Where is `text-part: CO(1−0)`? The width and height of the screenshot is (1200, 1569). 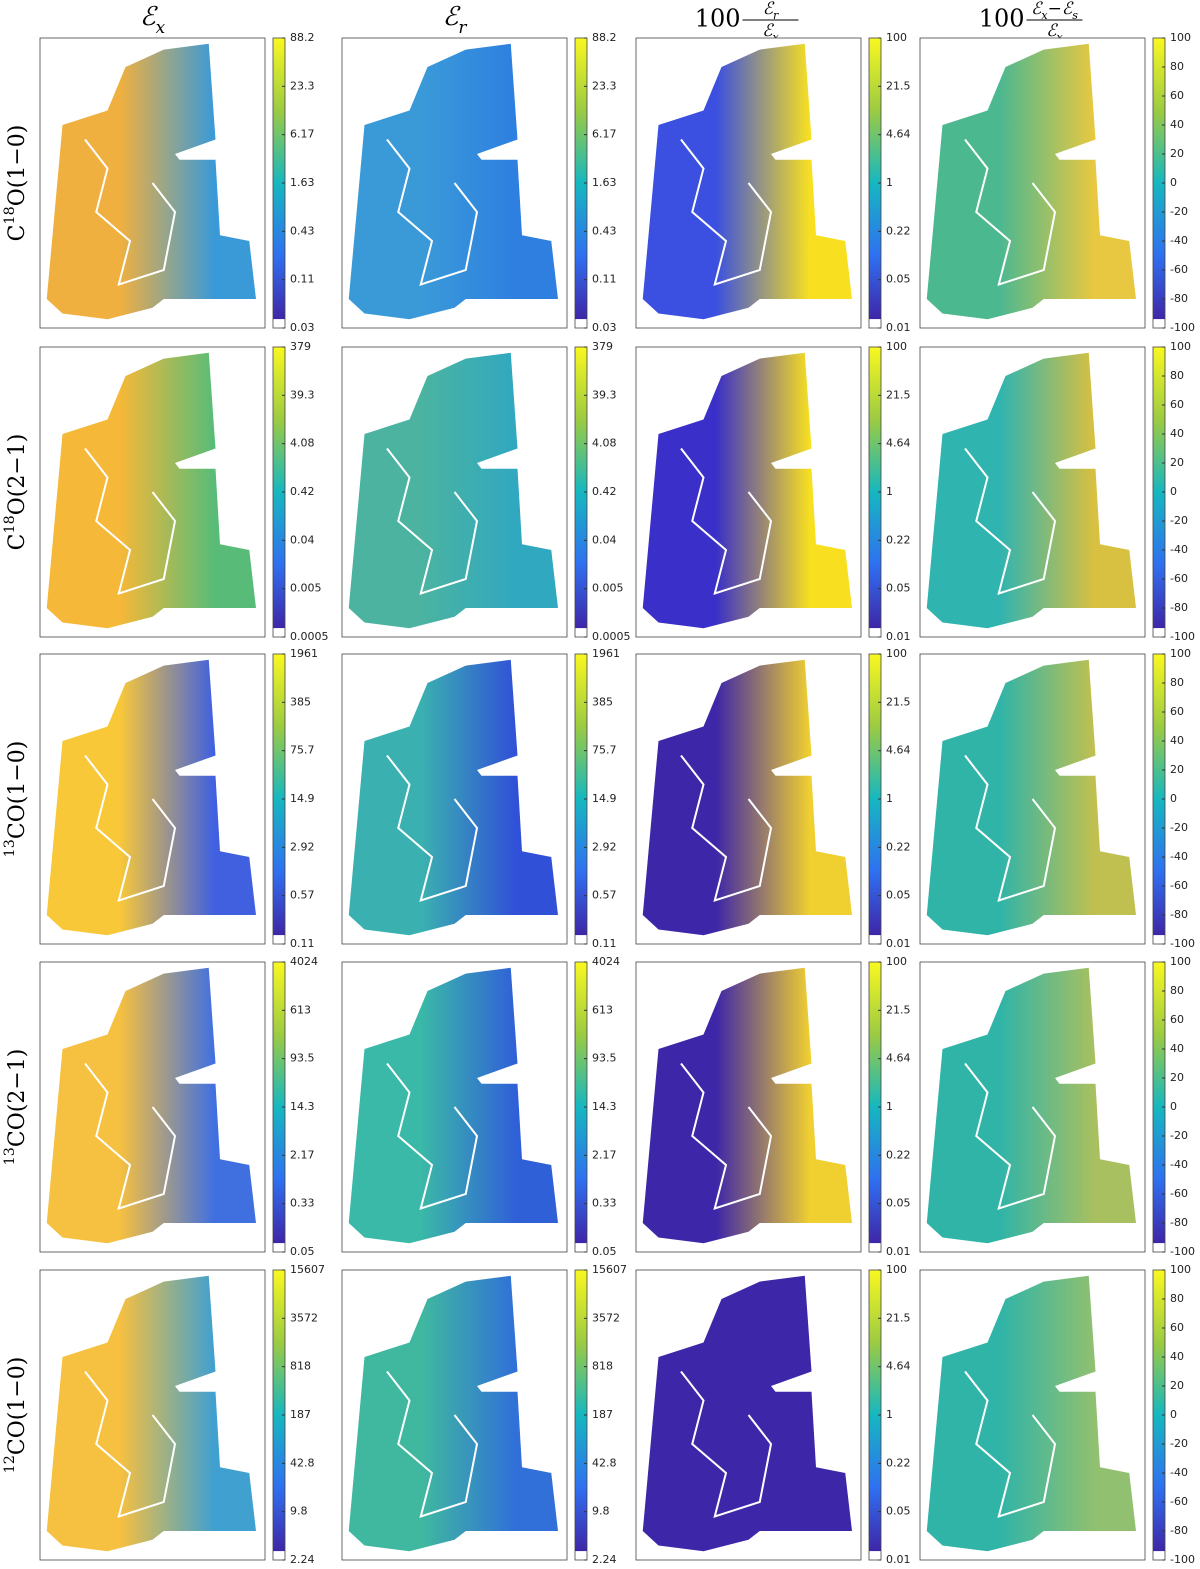 text-part: CO(1−0) is located at coordinates (17, 1406).